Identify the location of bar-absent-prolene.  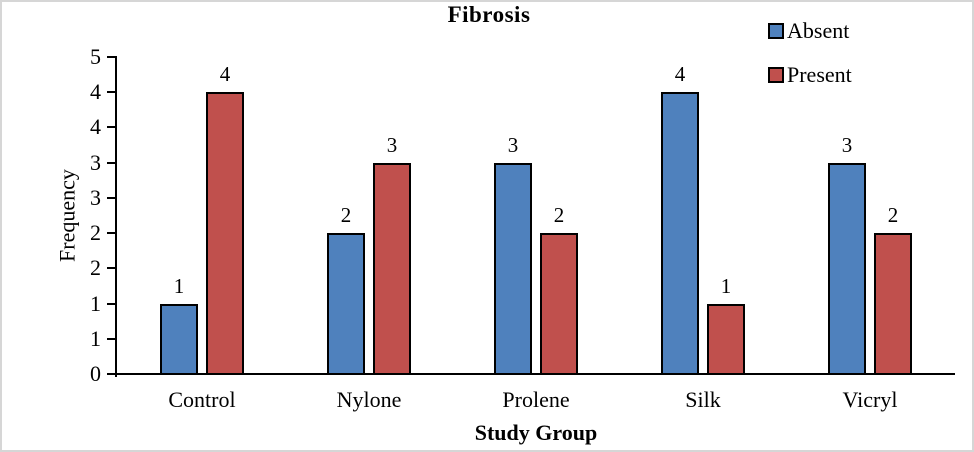
(513, 268).